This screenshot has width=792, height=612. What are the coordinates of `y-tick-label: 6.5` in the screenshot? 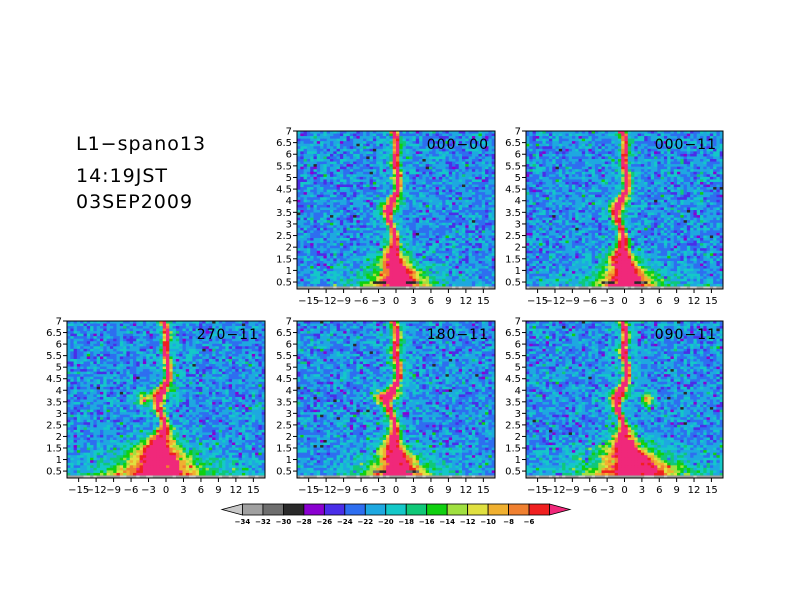 It's located at (513, 143).